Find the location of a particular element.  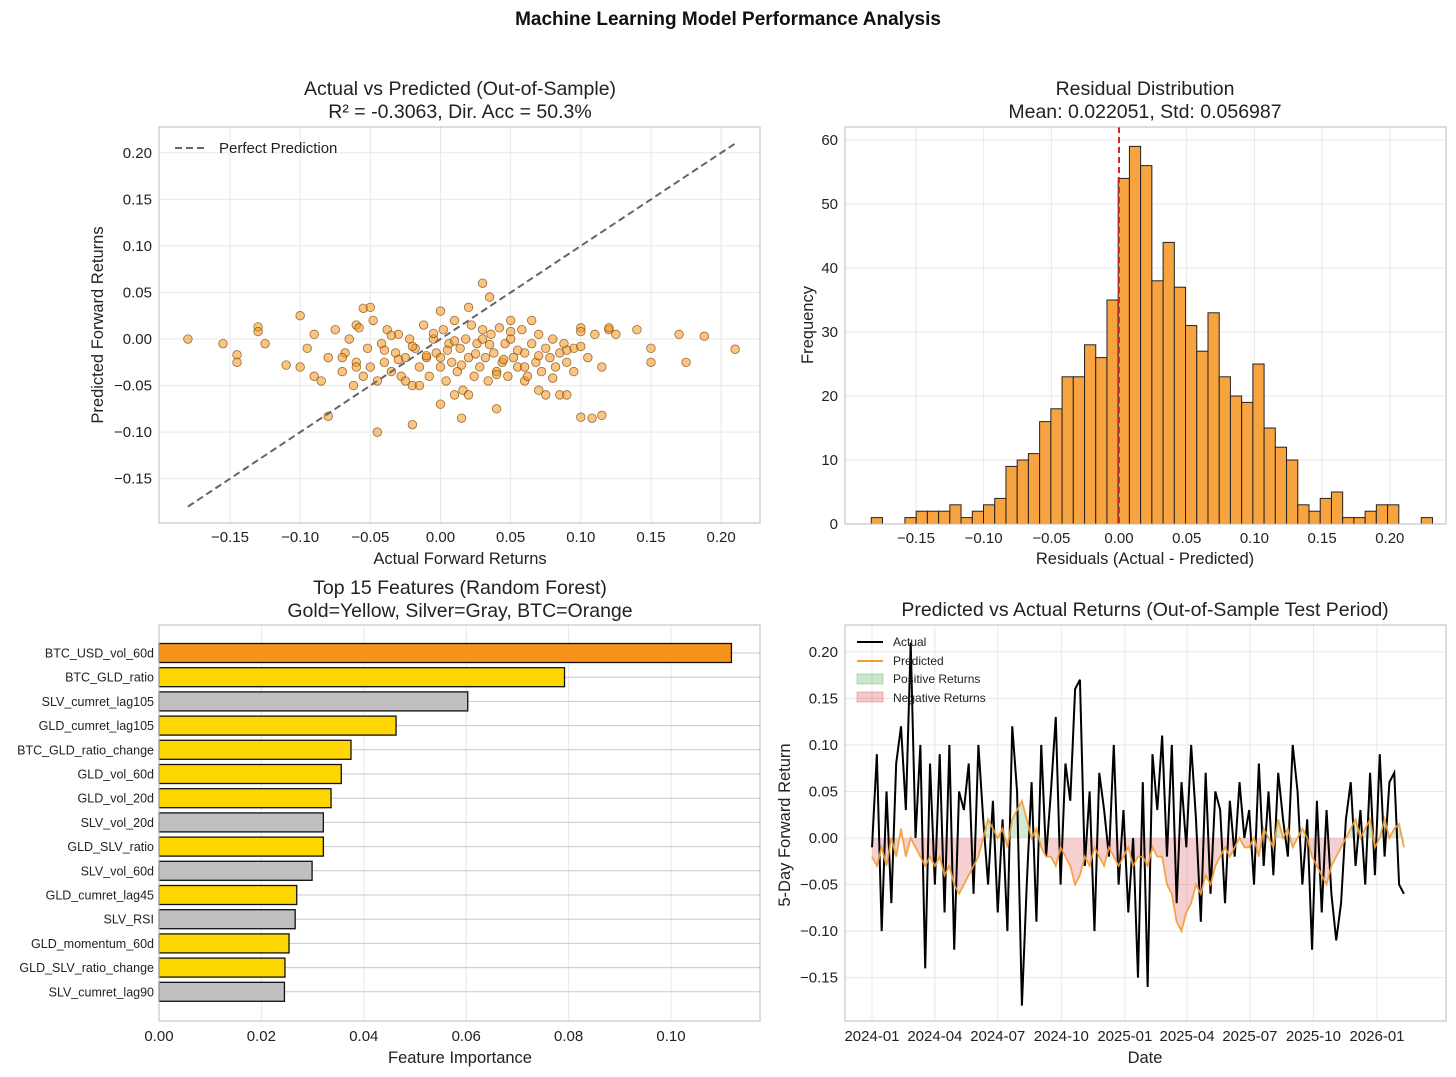

x-tick-label: 0.08 is located at coordinates (568, 1036).